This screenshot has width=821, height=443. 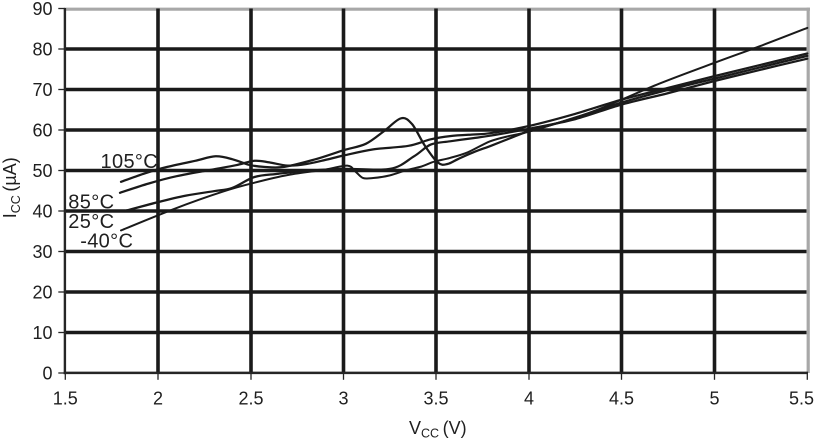 I want to click on svg-text: 105°C, so click(x=130, y=162).